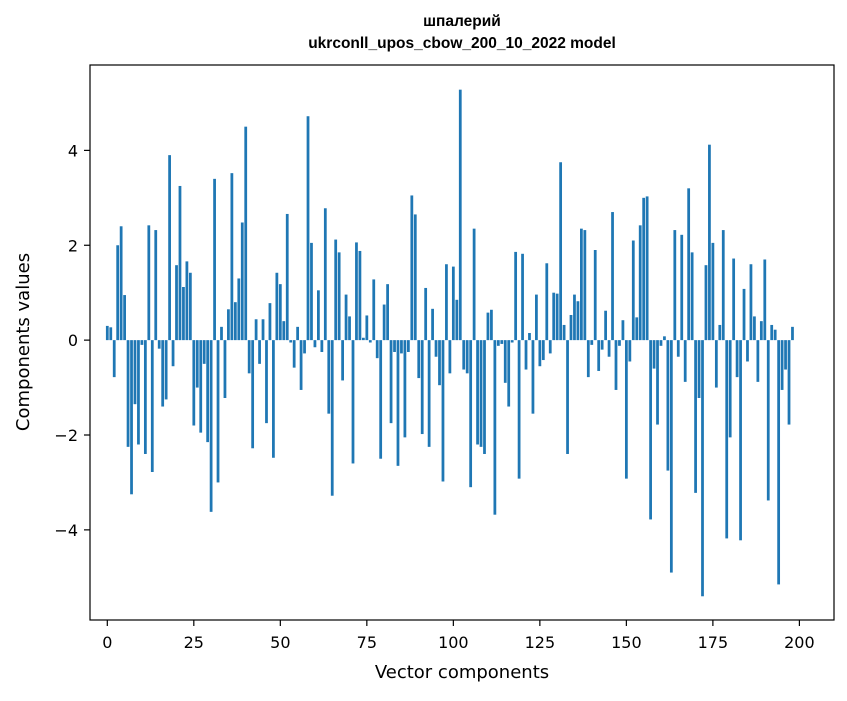 The image size is (847, 701). Describe the element at coordinates (23, 342) in the screenshot. I see `y-axis-label: Components values` at that location.